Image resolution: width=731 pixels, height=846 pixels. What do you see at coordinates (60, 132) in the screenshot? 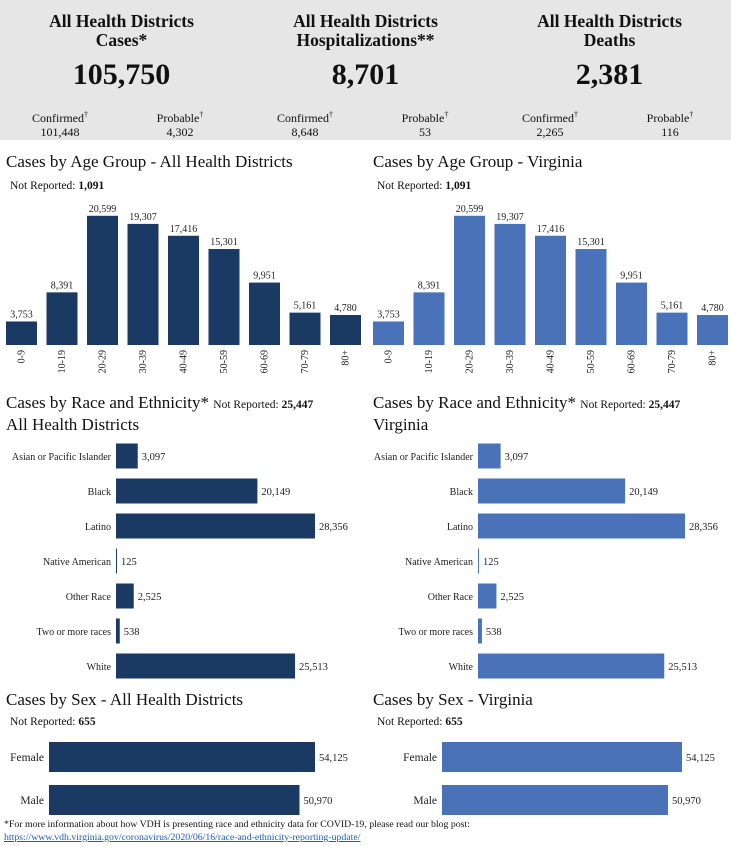
I see `confirmed-value: 101,448` at bounding box center [60, 132].